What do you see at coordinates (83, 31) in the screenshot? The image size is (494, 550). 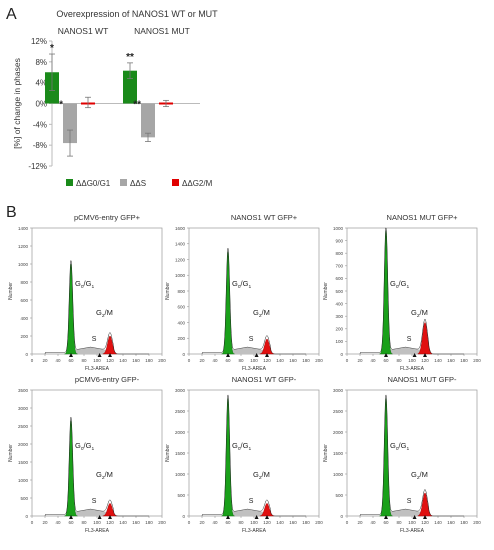 I see `group-label: NANOS1 WT` at bounding box center [83, 31].